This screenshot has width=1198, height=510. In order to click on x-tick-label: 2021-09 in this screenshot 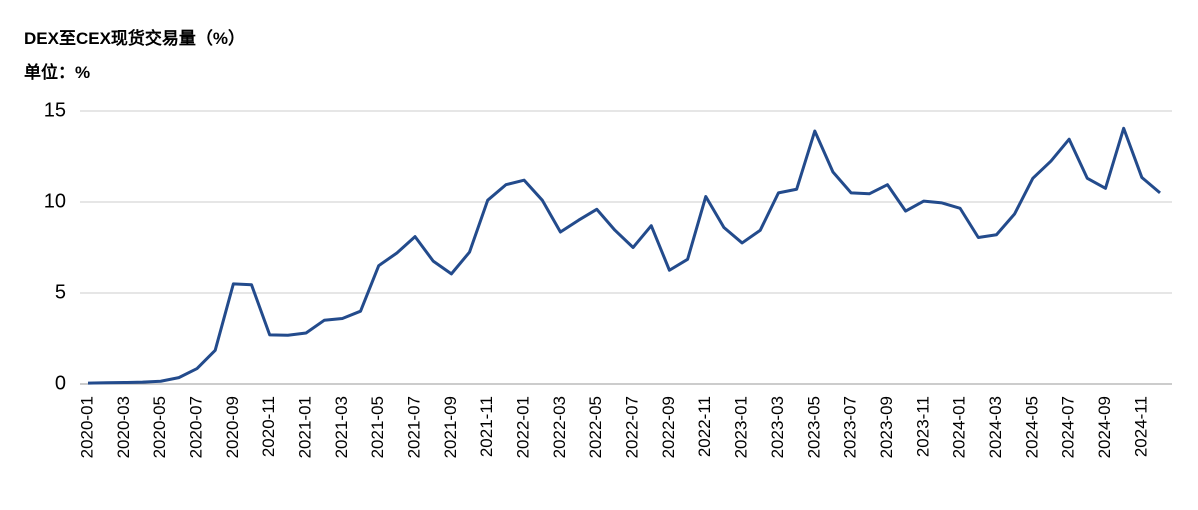, I will do `click(450, 427)`.